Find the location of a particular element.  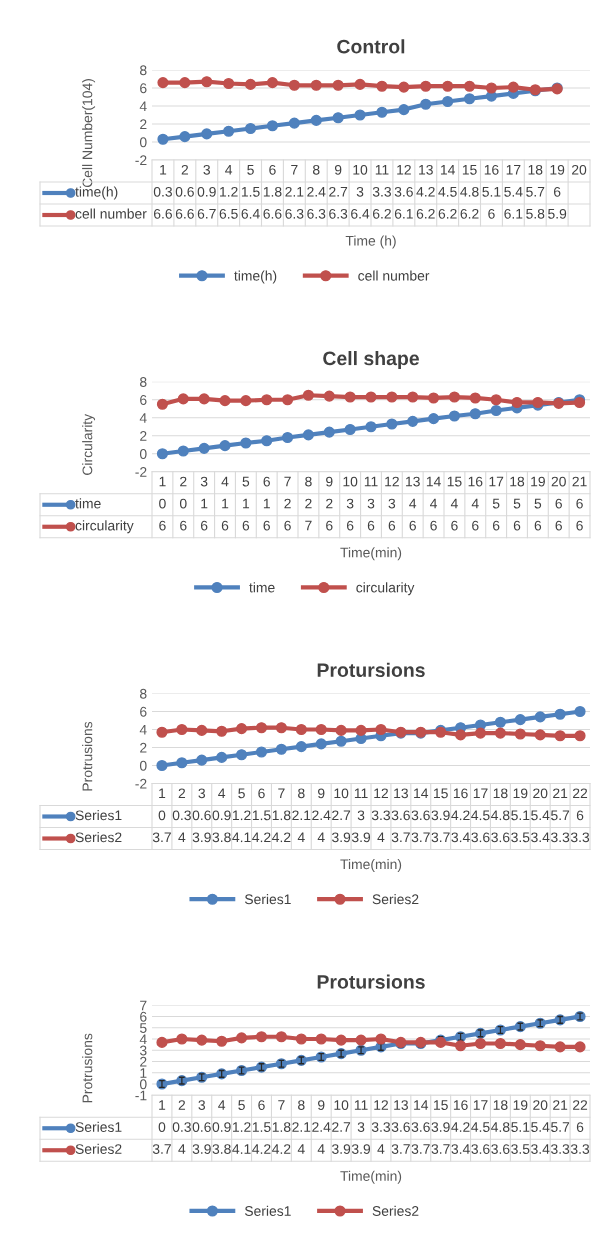

data-label: 6.5 is located at coordinates (228, 213).